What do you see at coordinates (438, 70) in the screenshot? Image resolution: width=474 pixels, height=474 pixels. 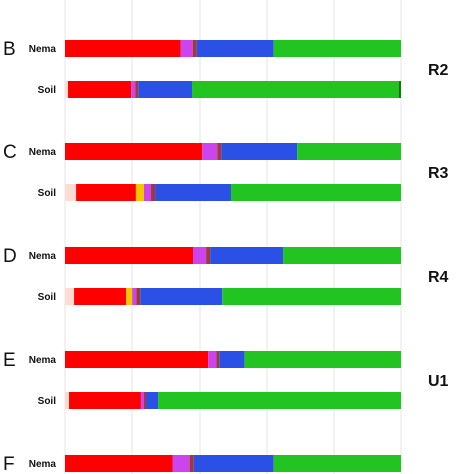 I see `group-label: R2` at bounding box center [438, 70].